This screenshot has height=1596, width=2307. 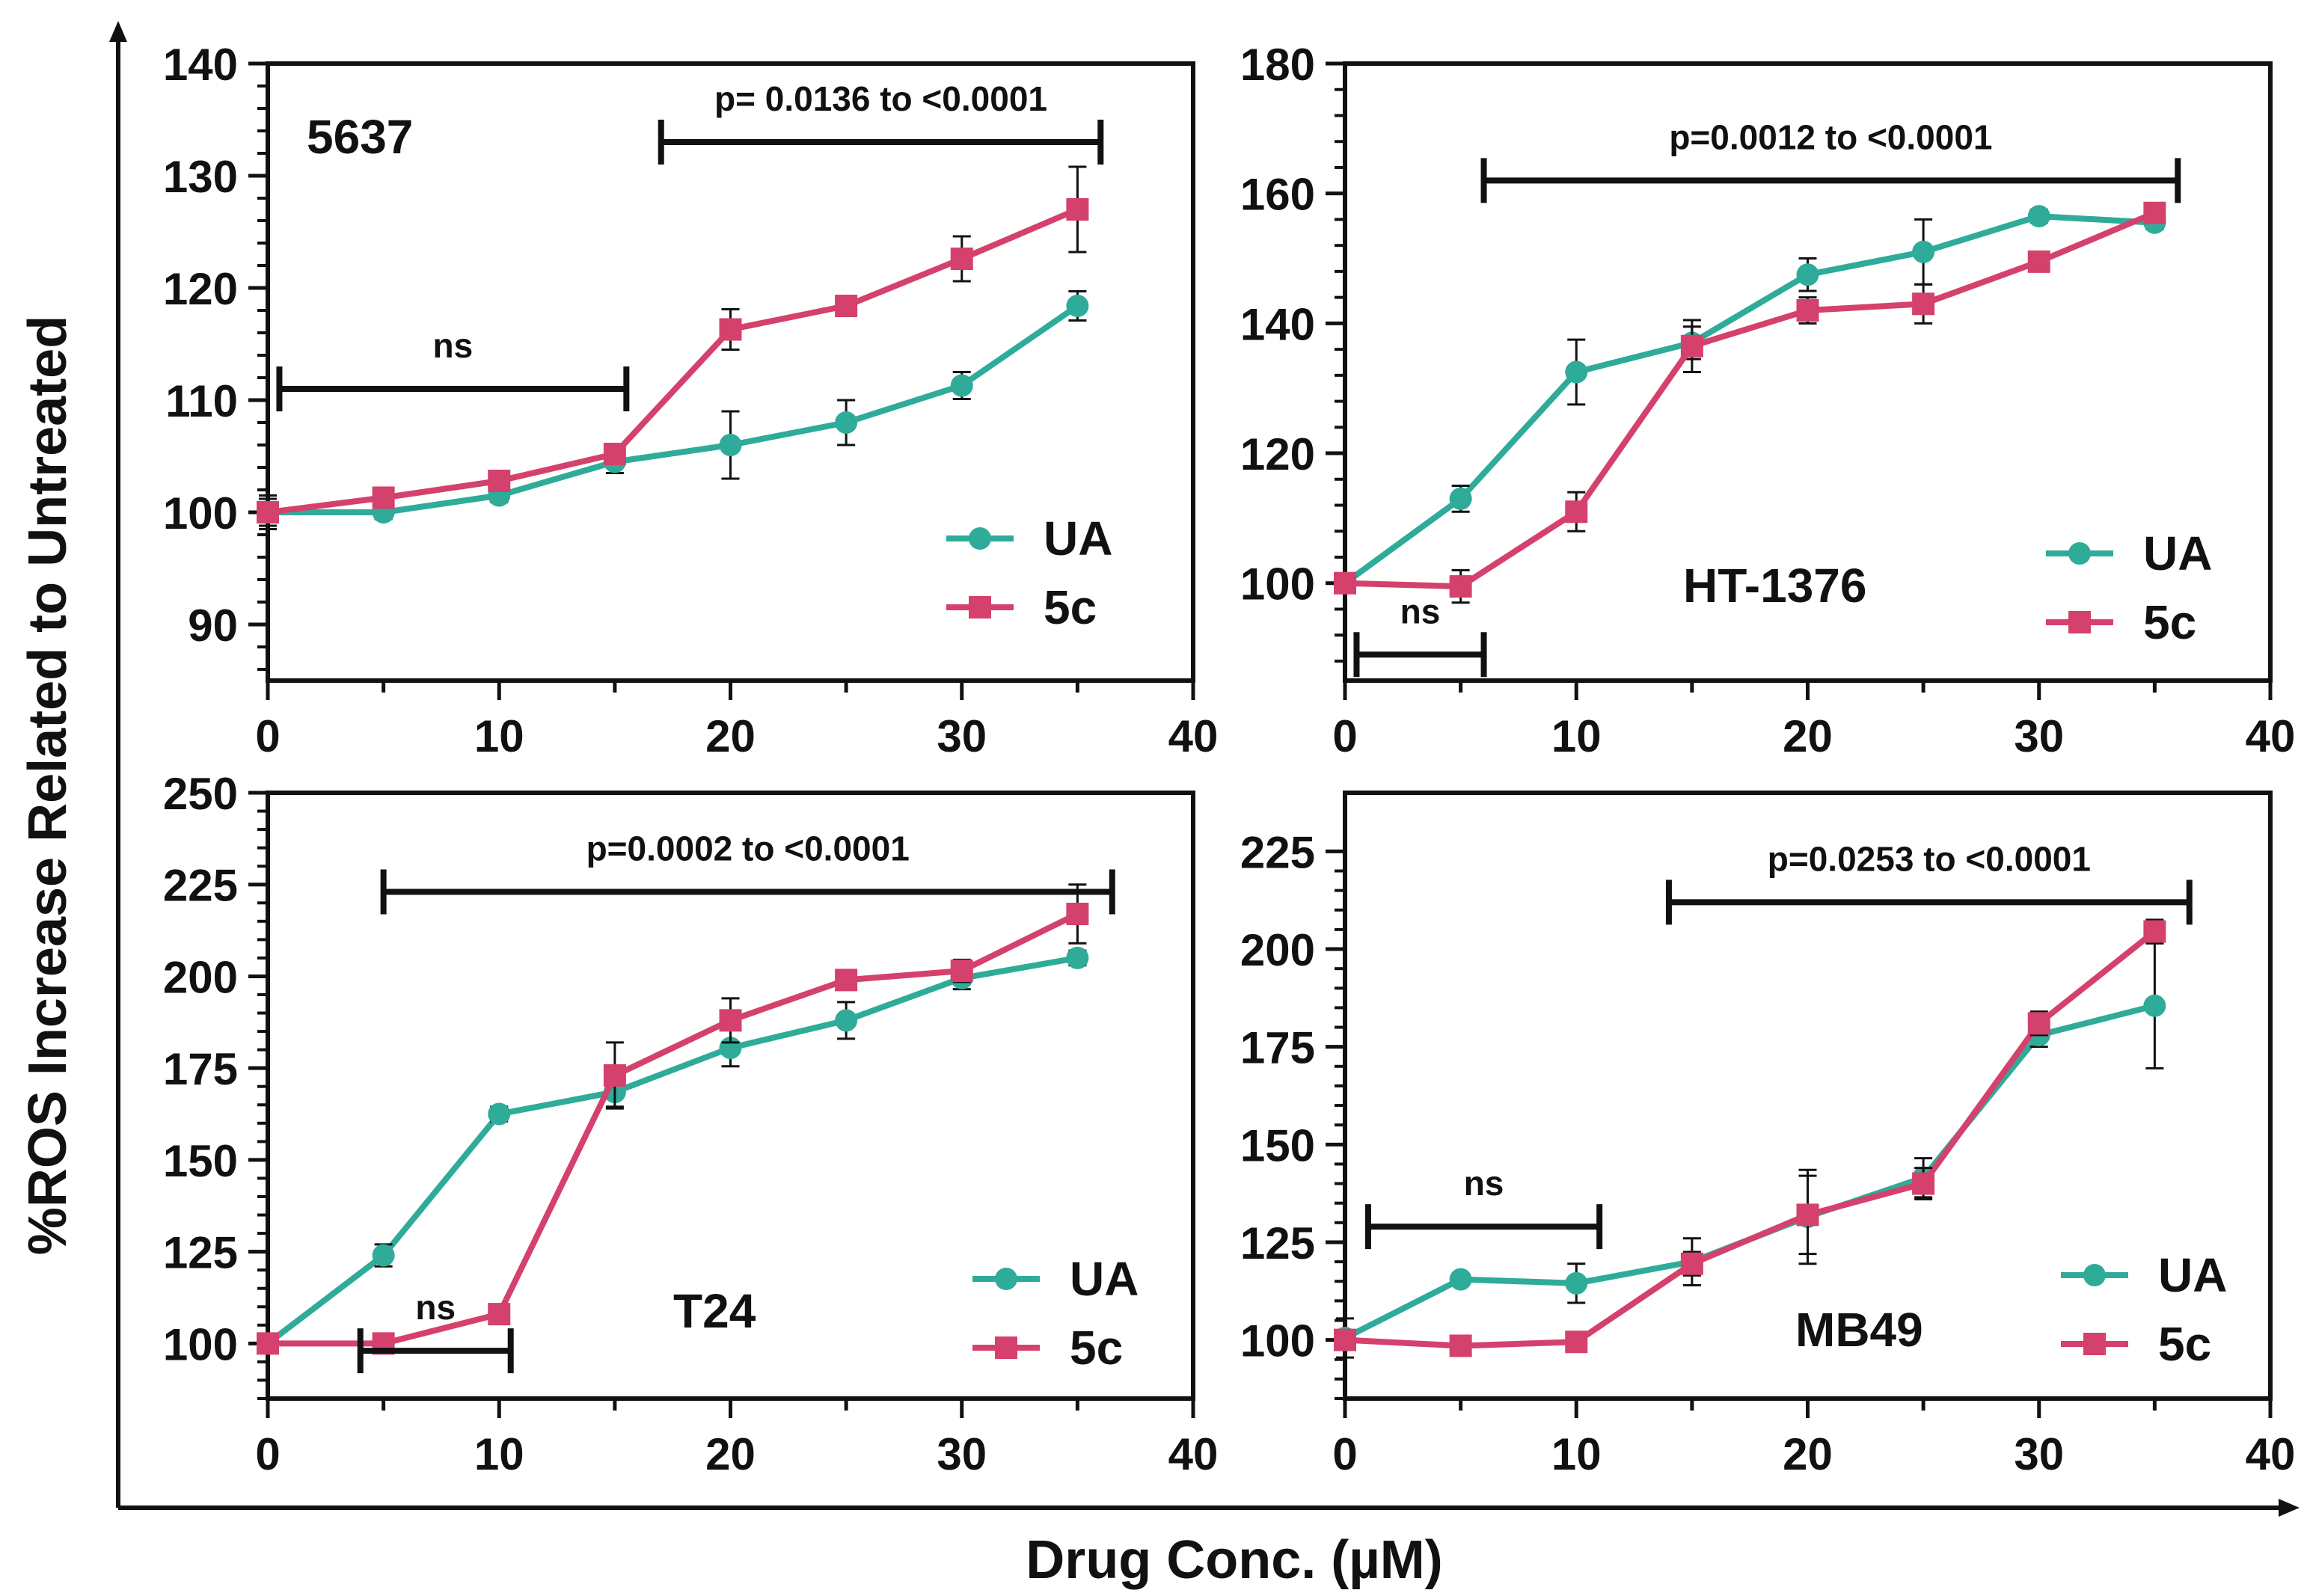 What do you see at coordinates (118, 31) in the screenshot?
I see `outer-y-arrow-icon` at bounding box center [118, 31].